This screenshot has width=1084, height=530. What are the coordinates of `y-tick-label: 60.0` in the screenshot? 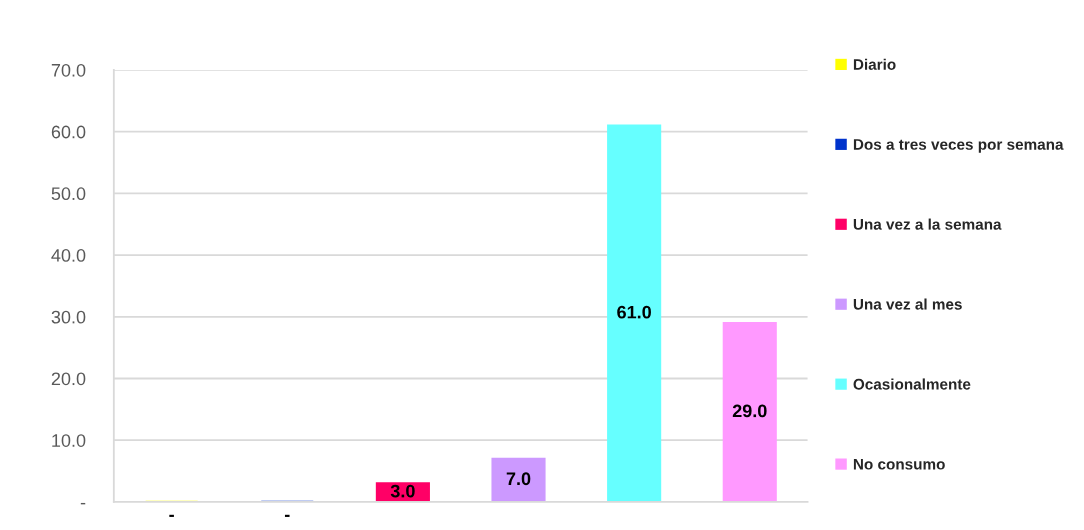 It's located at (68, 132).